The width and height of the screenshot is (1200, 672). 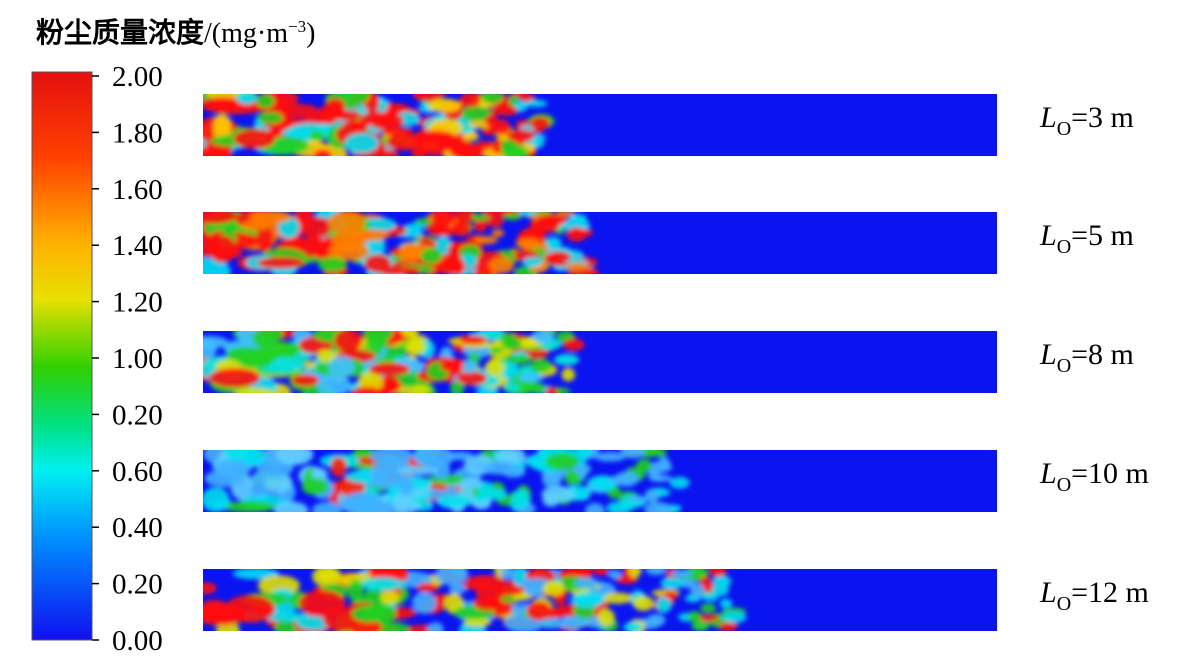 I want to click on title-main: 粉尘质量浓度, so click(x=120, y=32).